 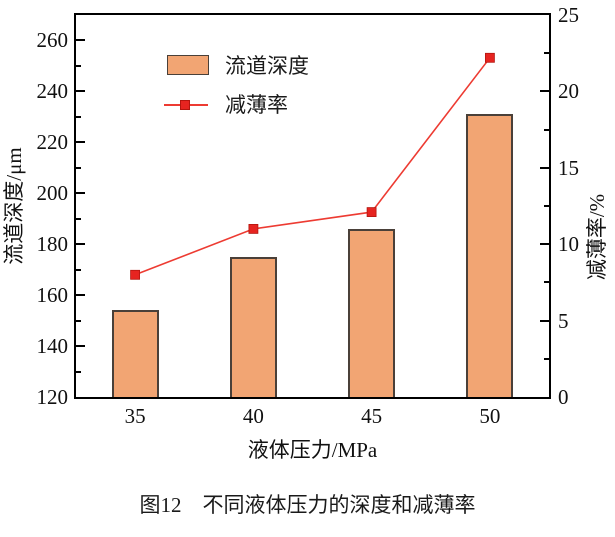 I want to click on legend-label-channel-depth: 流道深度, so click(x=267, y=66).